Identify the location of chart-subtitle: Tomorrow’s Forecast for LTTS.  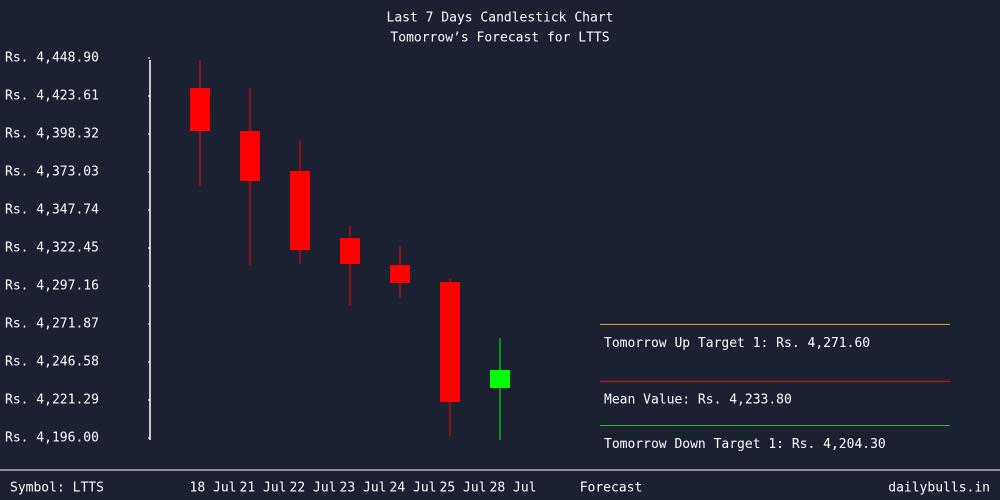
(499, 38).